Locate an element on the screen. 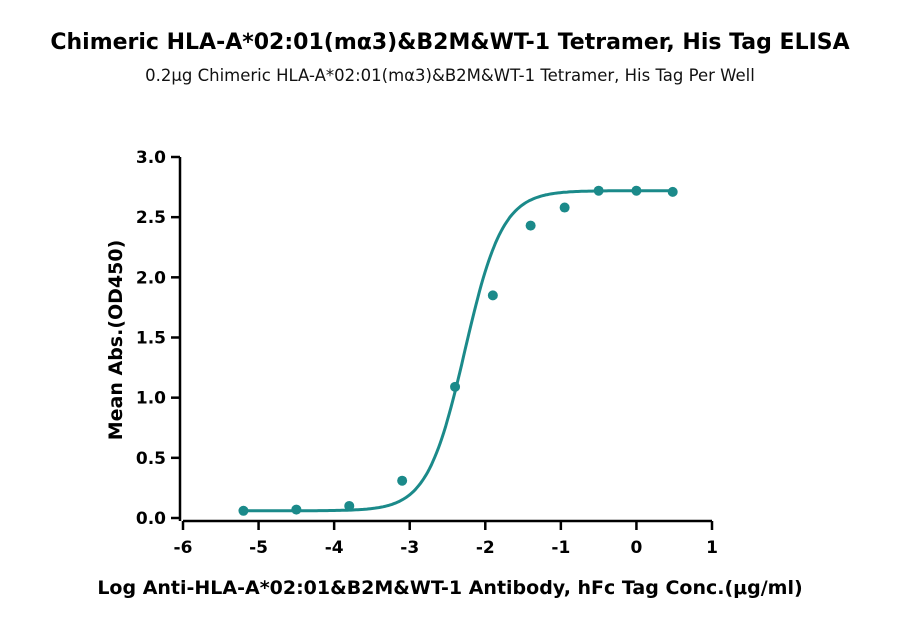 The height and width of the screenshot is (630, 900). x-tick-label: 0 is located at coordinates (637, 548).